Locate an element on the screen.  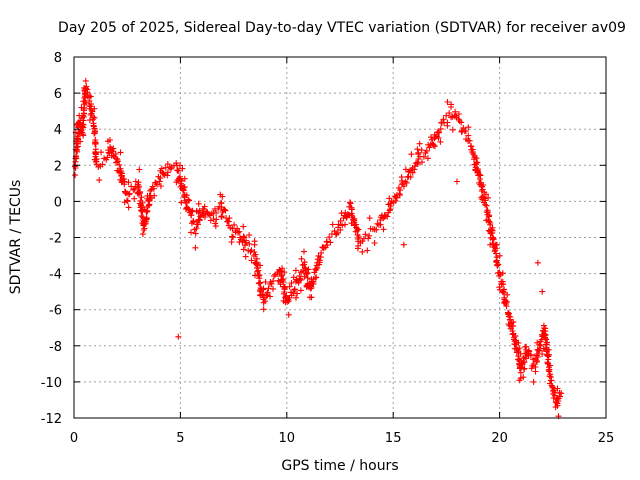
y-tick-label: -2 is located at coordinates (55, 239).